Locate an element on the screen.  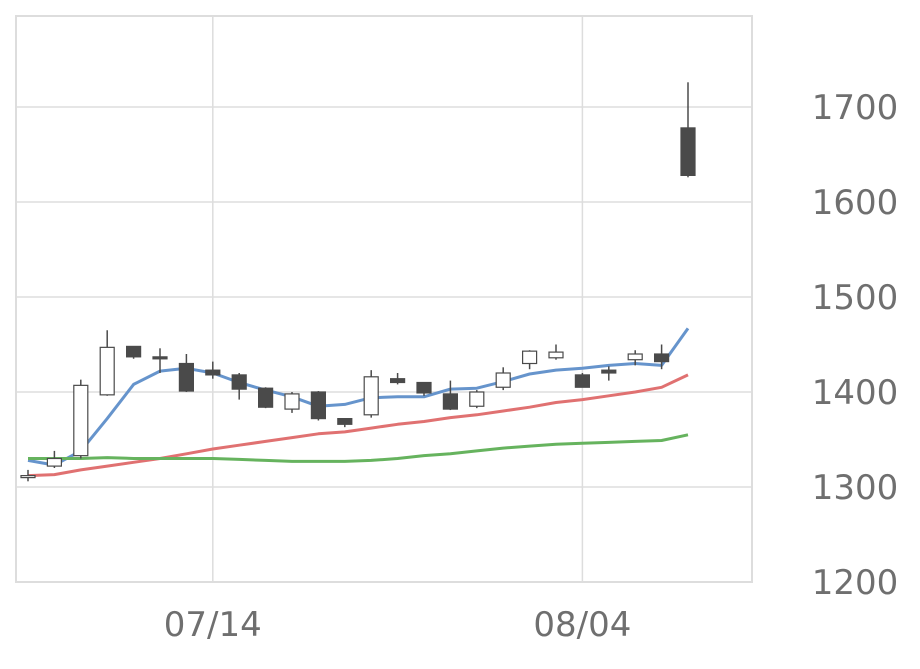
y-tick-label: 1500 is located at coordinates (855, 298).